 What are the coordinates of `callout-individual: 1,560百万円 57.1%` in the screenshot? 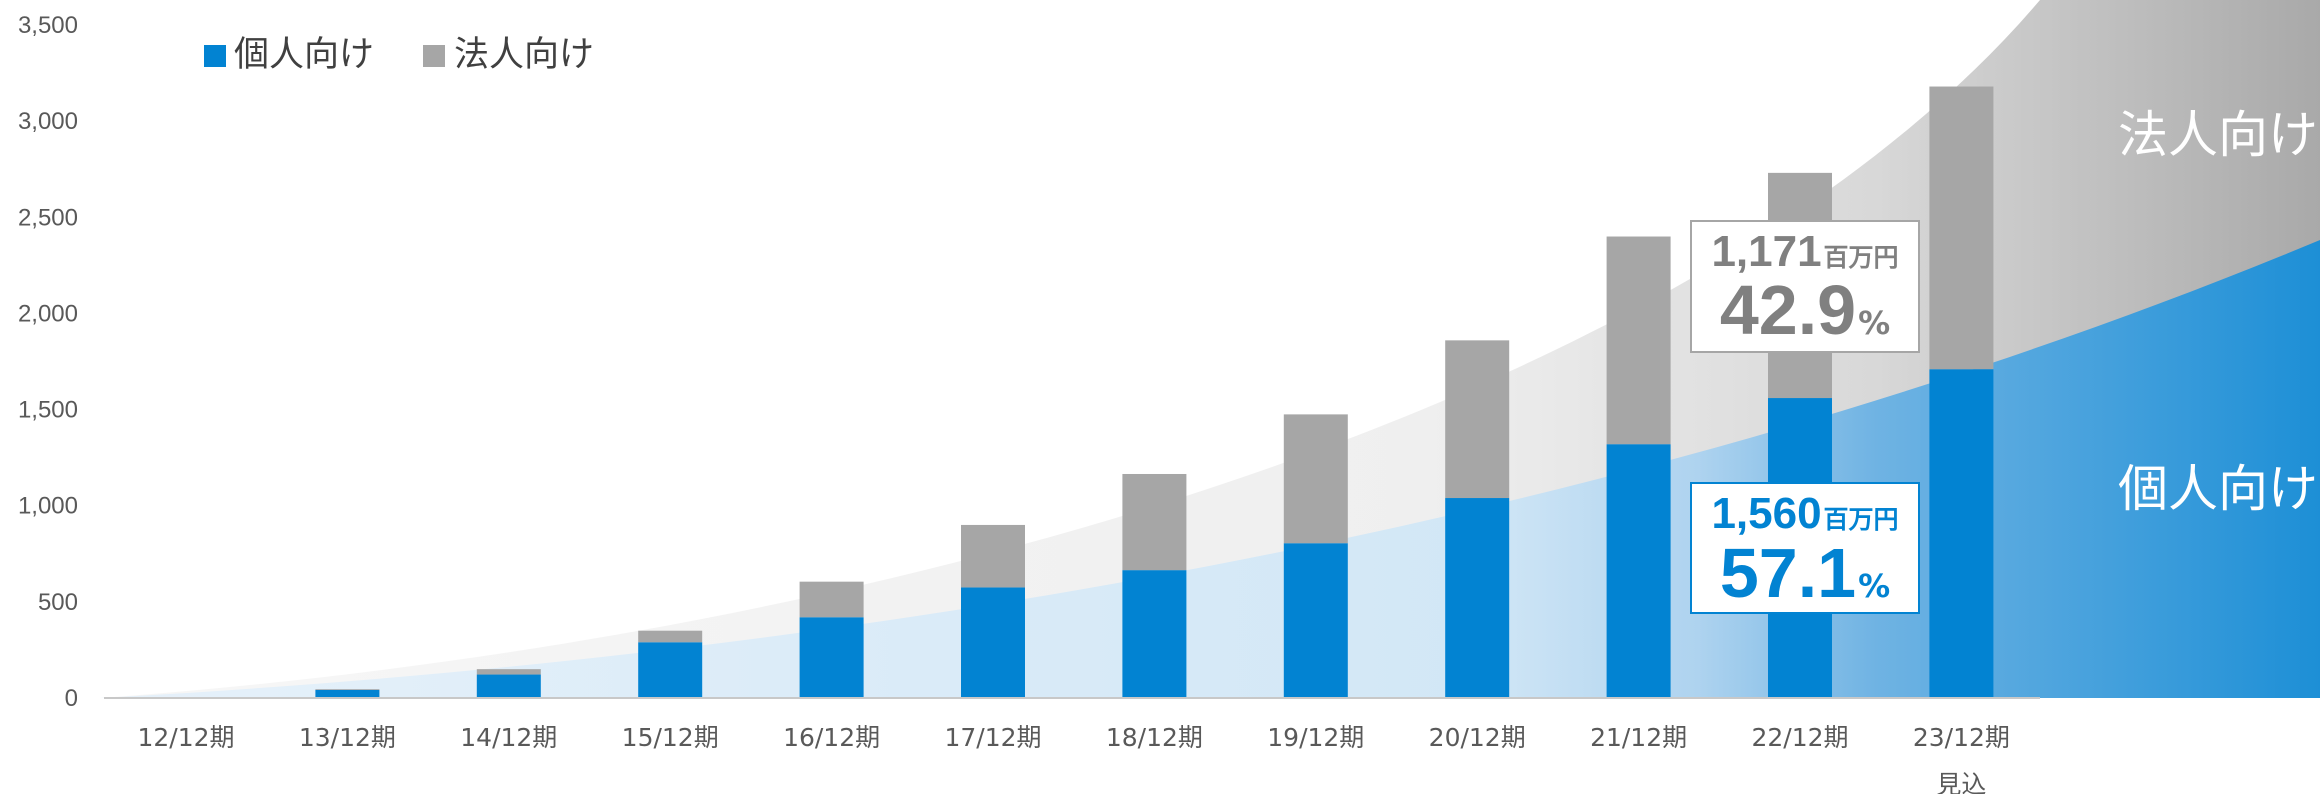 It's located at (1805, 548).